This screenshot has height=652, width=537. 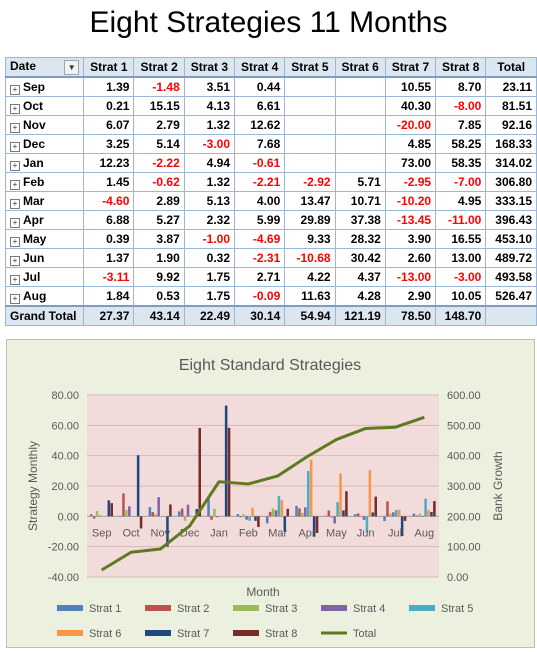 What do you see at coordinates (410, 220) in the screenshot?
I see `table-cell: -13.45` at bounding box center [410, 220].